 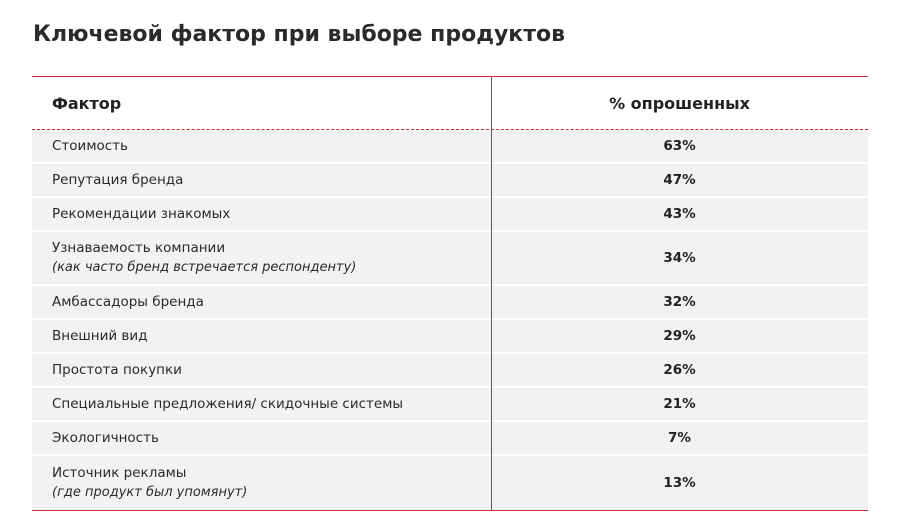 I want to click on percent-cell: 63%, so click(x=679, y=146).